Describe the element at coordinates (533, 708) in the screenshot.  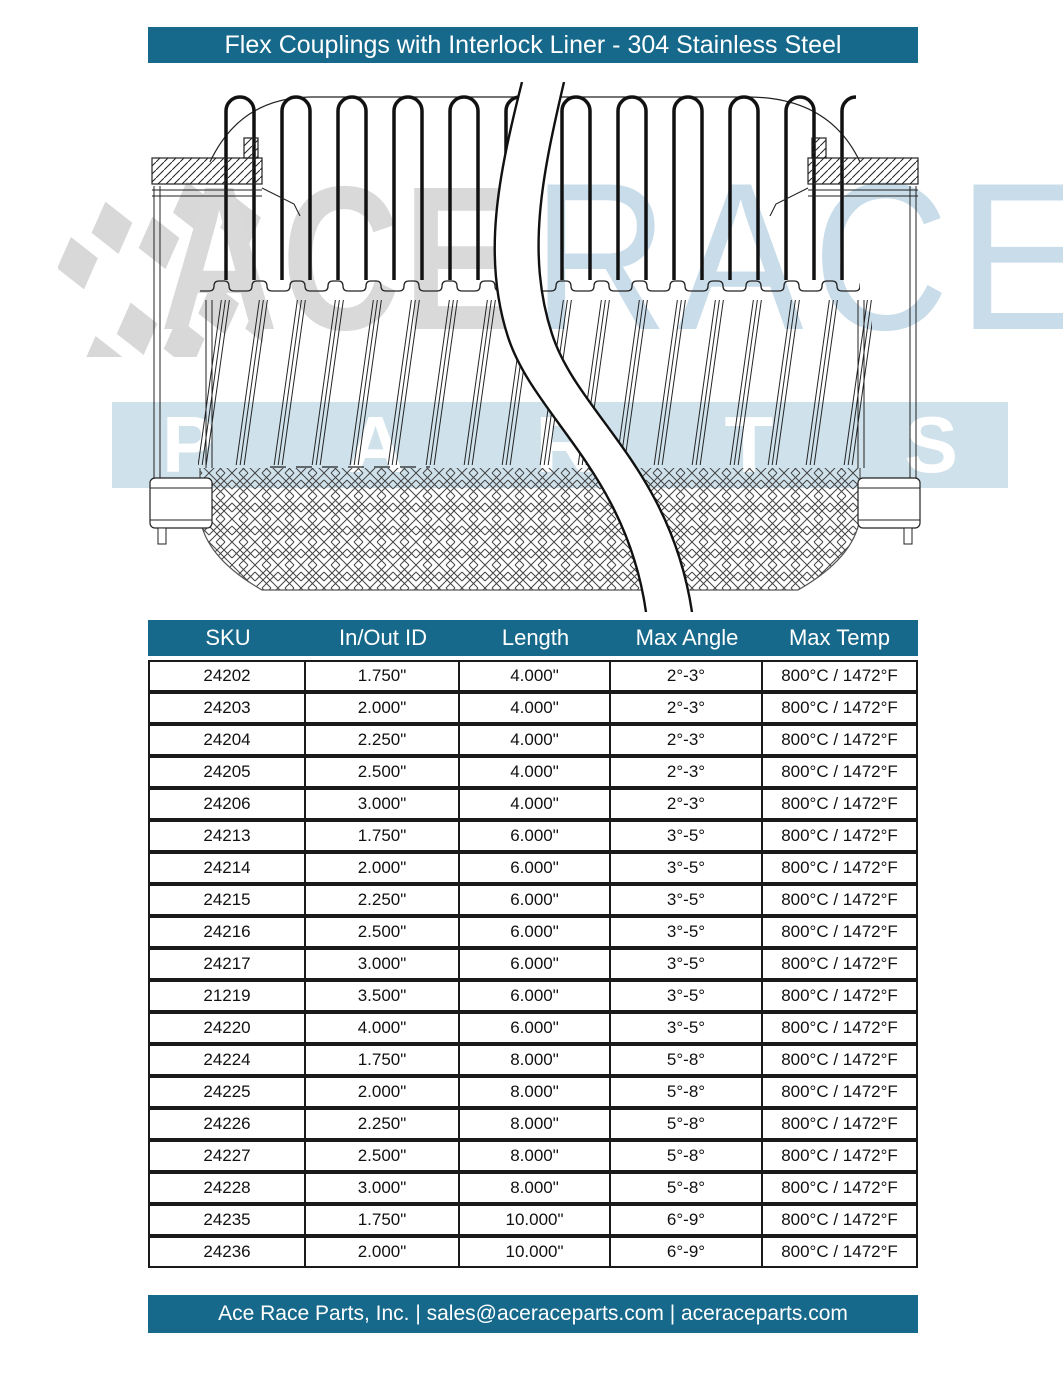
I see `table-row: 24203 2.000" 4.000" 2°-3° 800°C / 1472°F` at that location.